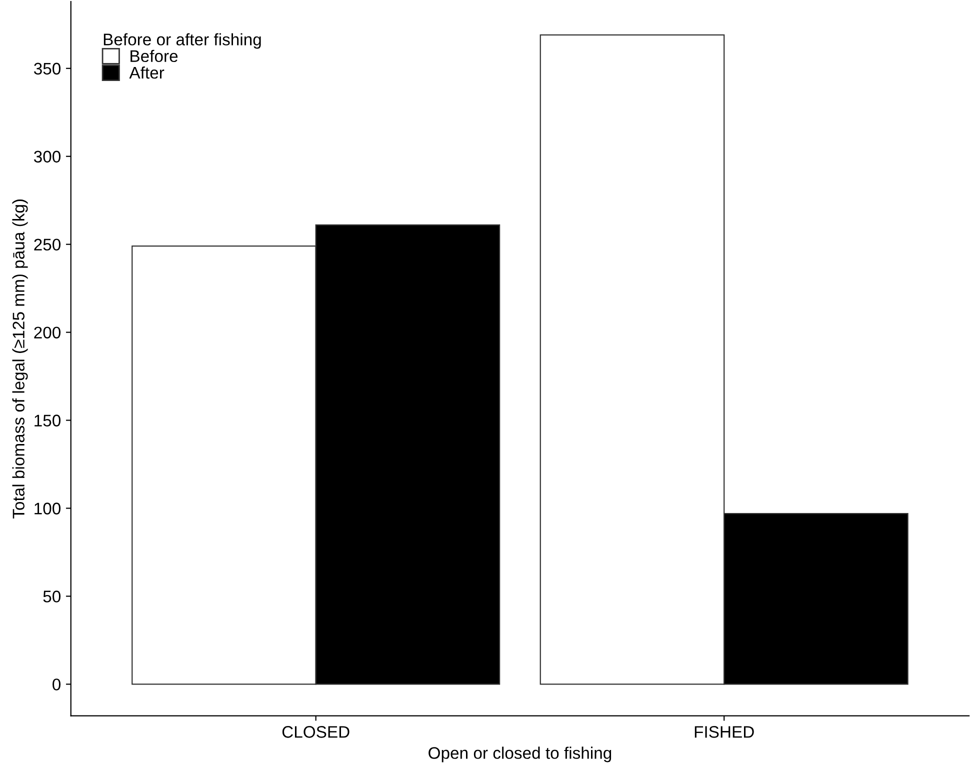 This screenshot has height=764, width=971. Describe the element at coordinates (47, 420) in the screenshot. I see `y-tick-label: 150` at that location.